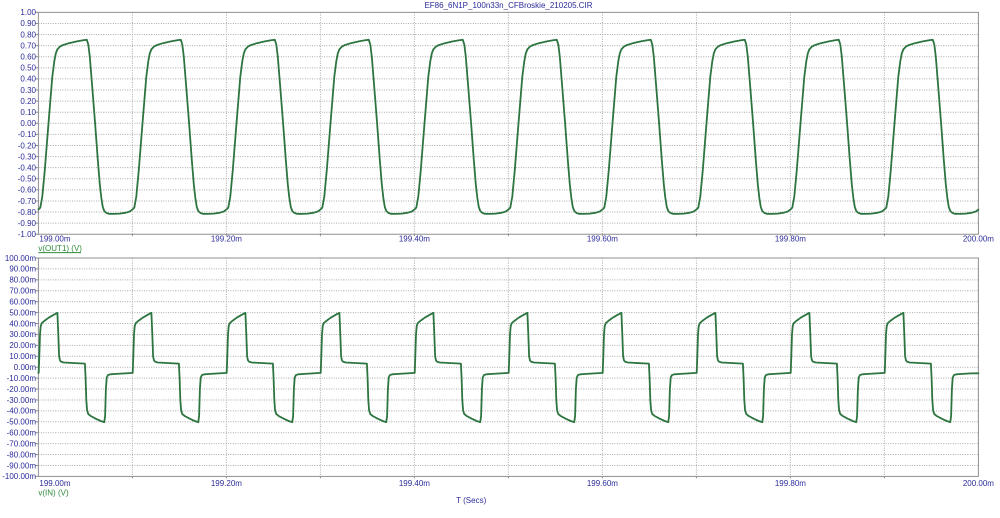 The height and width of the screenshot is (518, 1000). I want to click on svg-text: -1.00, so click(27, 234).